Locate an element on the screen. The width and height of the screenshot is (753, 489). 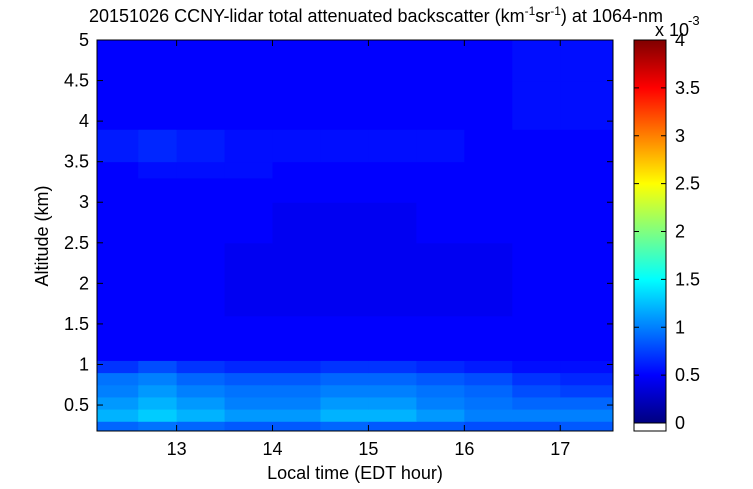
y-axis-label: Altitude (km) is located at coordinates (42, 235).